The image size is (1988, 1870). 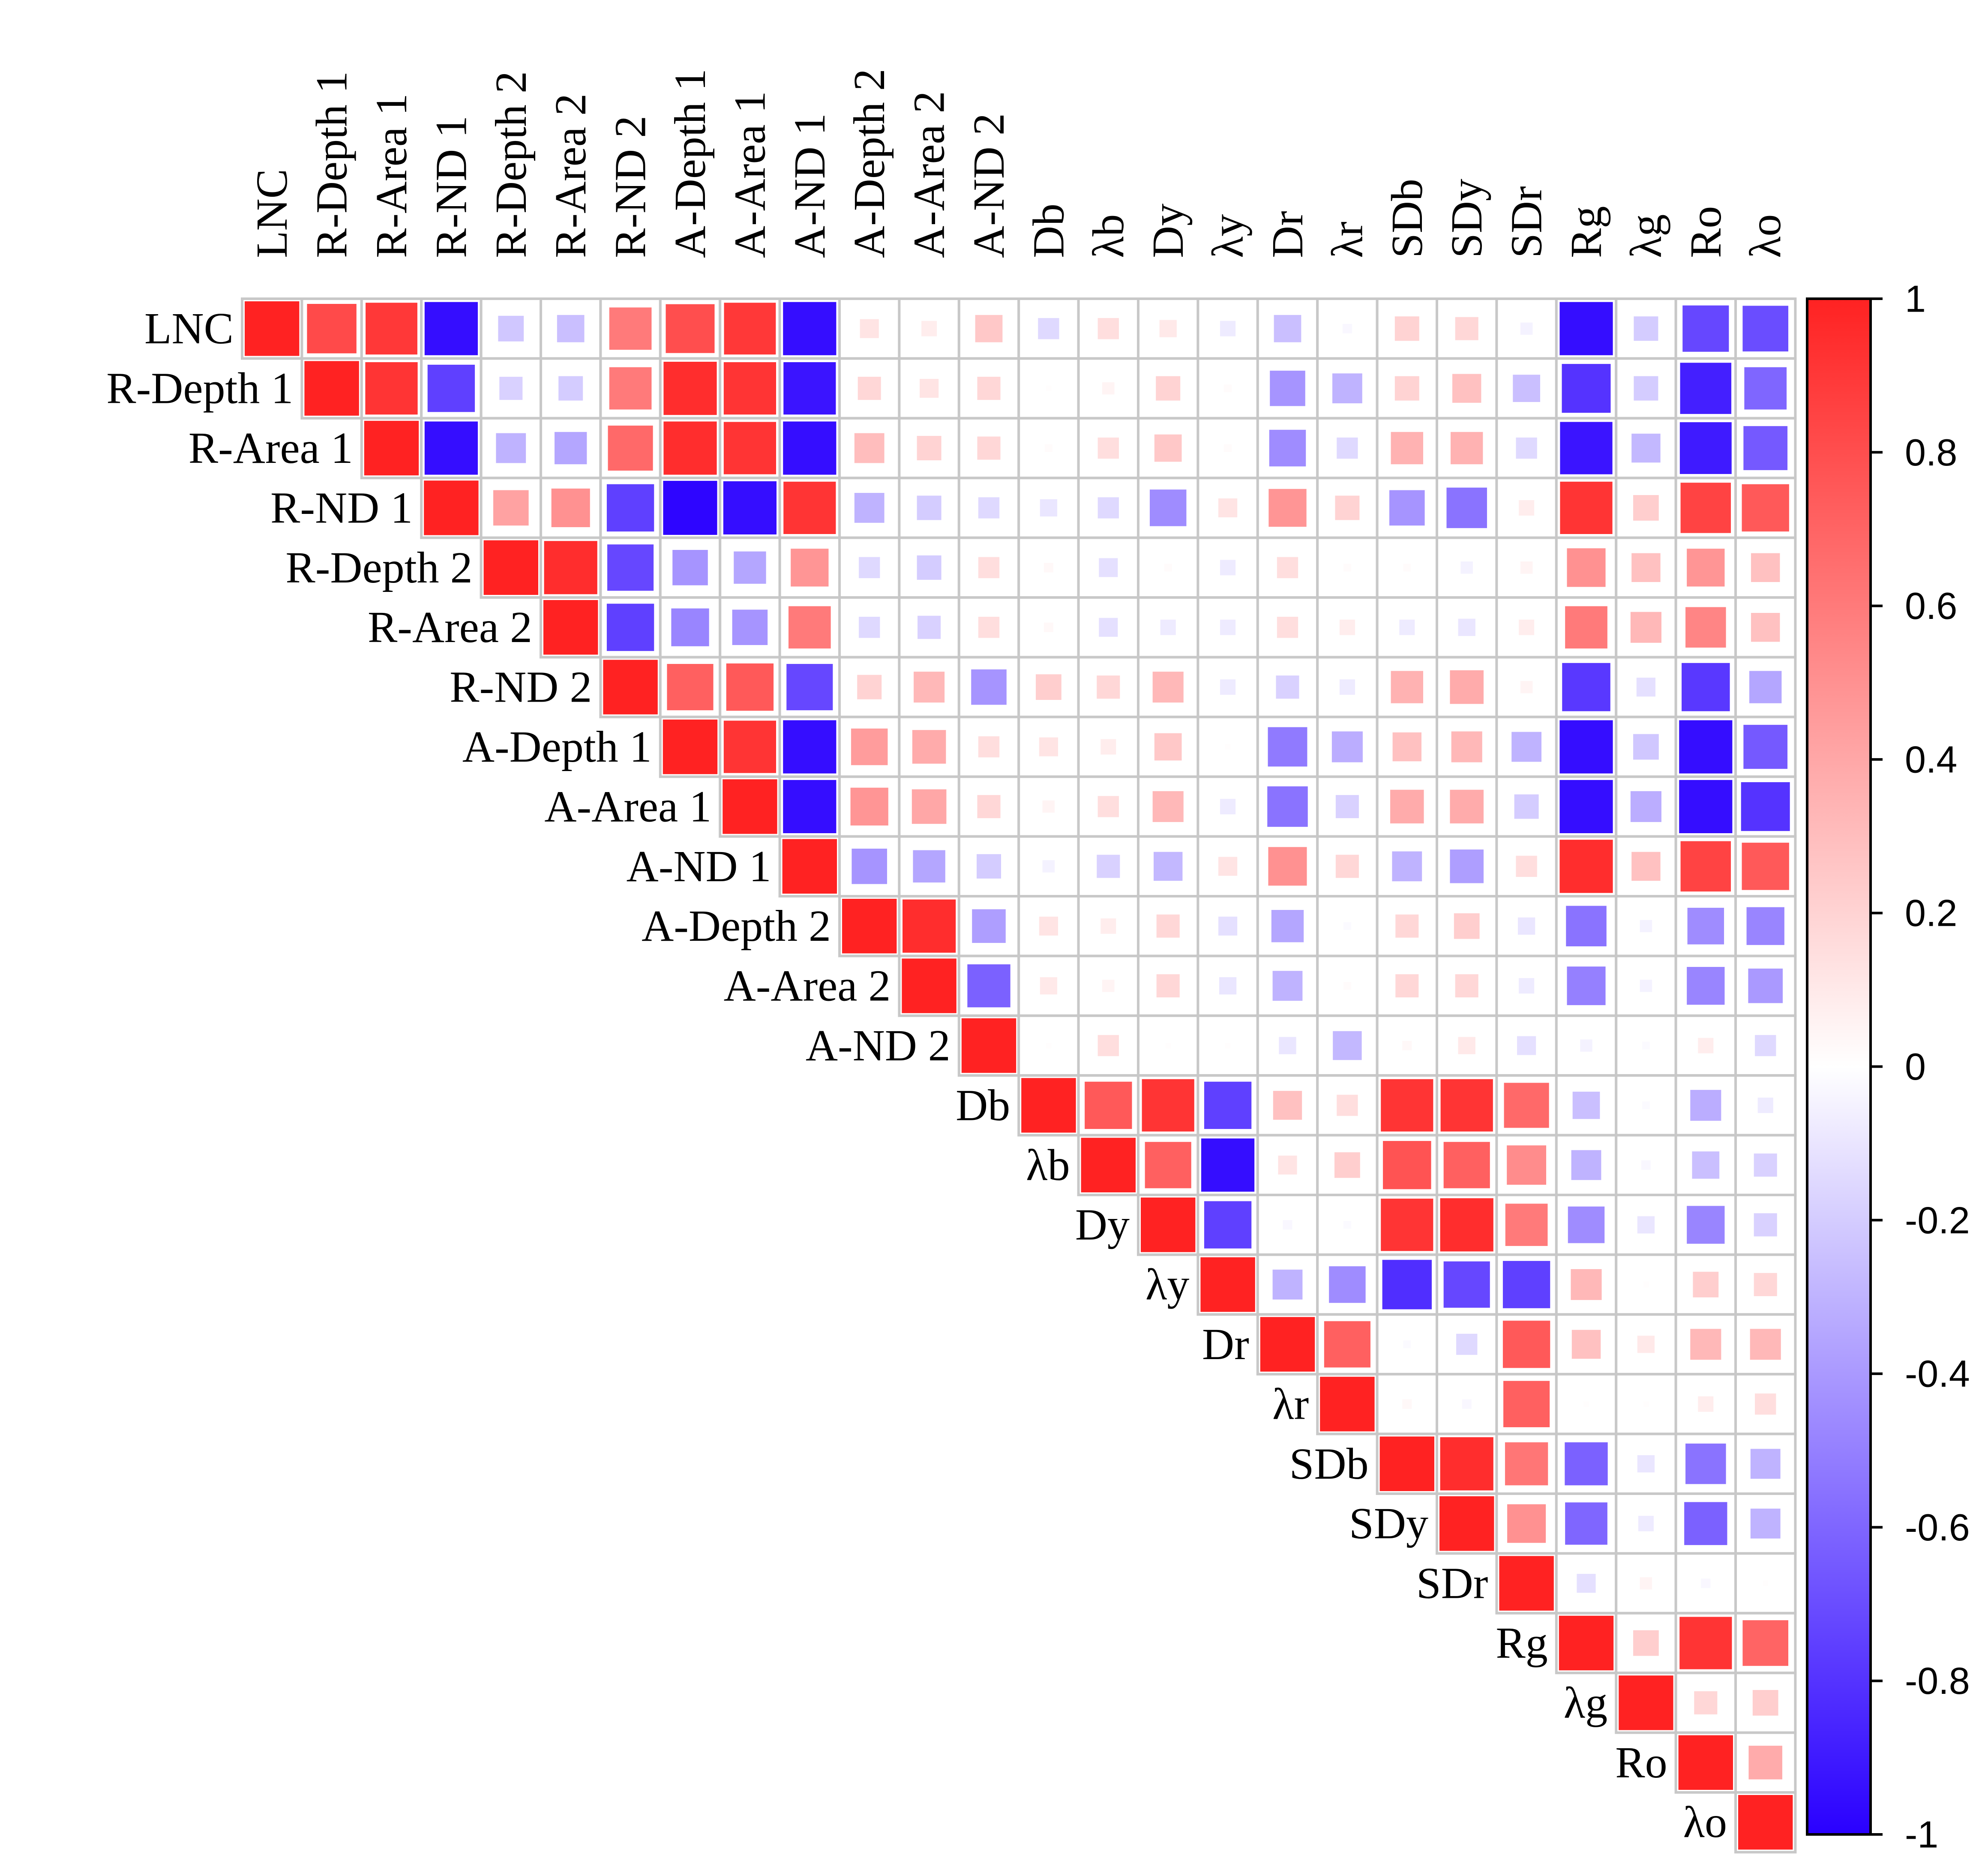 What do you see at coordinates (810, 185) in the screenshot?
I see `column-label: A-ND 1` at bounding box center [810, 185].